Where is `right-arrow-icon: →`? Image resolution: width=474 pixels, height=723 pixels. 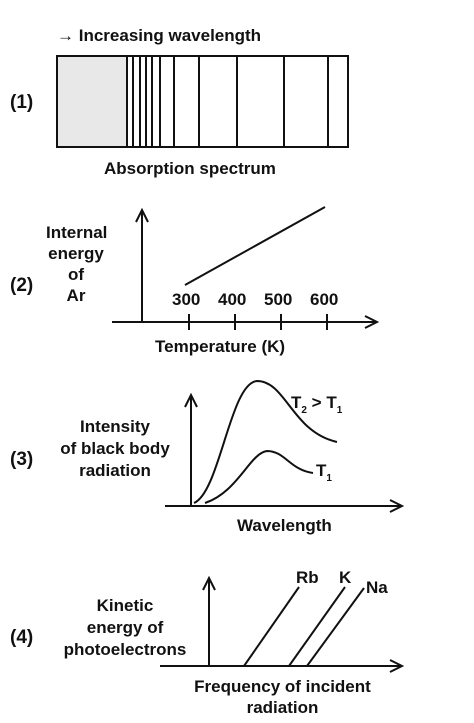 right-arrow-icon: → is located at coordinates (65, 35).